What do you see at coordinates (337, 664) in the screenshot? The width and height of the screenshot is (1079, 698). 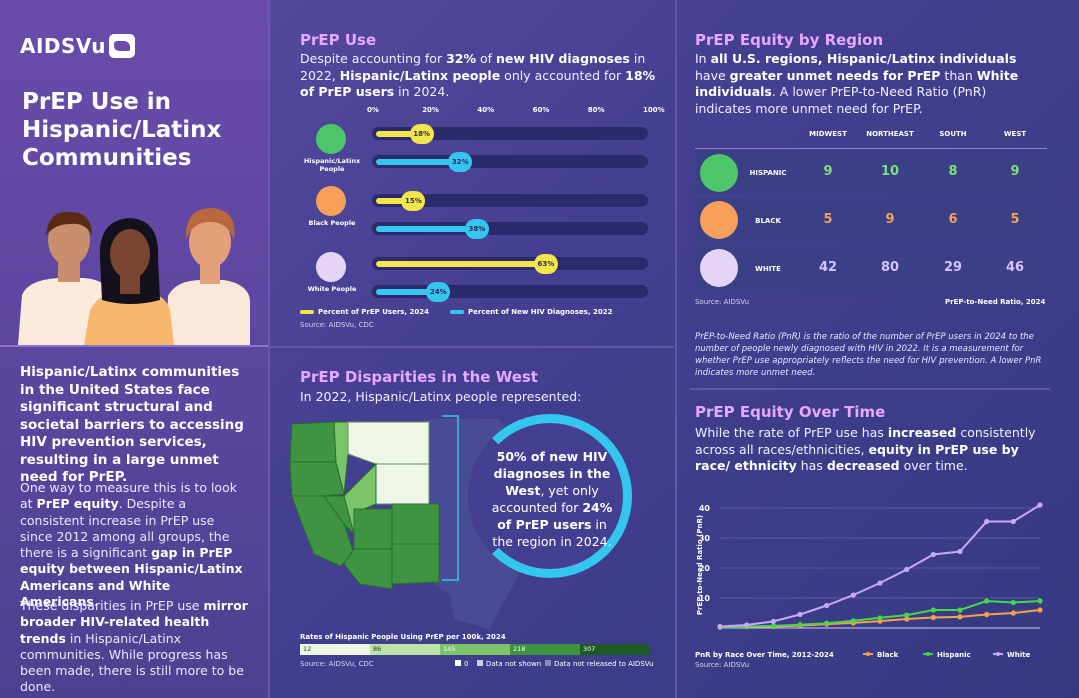 I see `west-source: Source: AIDSVu, CDC` at bounding box center [337, 664].